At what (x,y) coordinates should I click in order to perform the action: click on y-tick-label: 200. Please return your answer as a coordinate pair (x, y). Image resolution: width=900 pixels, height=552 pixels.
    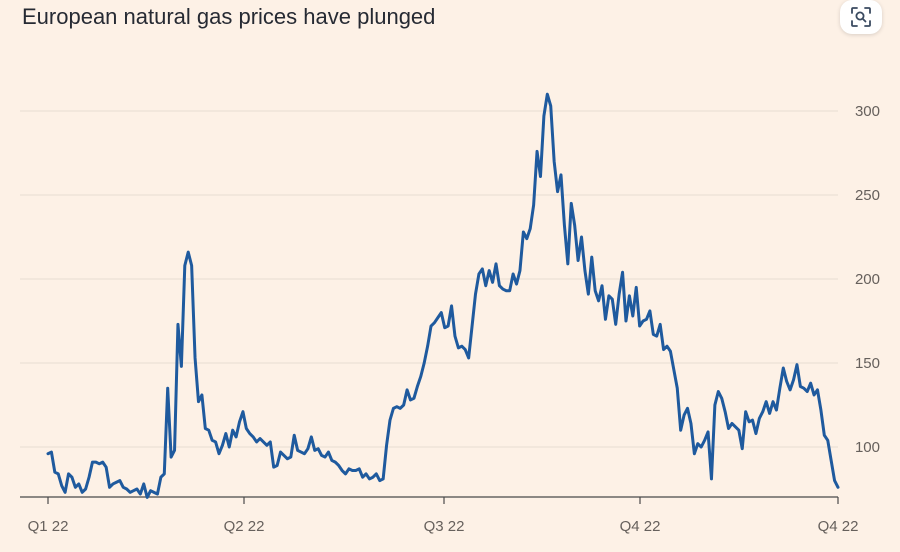
    Looking at the image, I should click on (867, 279).